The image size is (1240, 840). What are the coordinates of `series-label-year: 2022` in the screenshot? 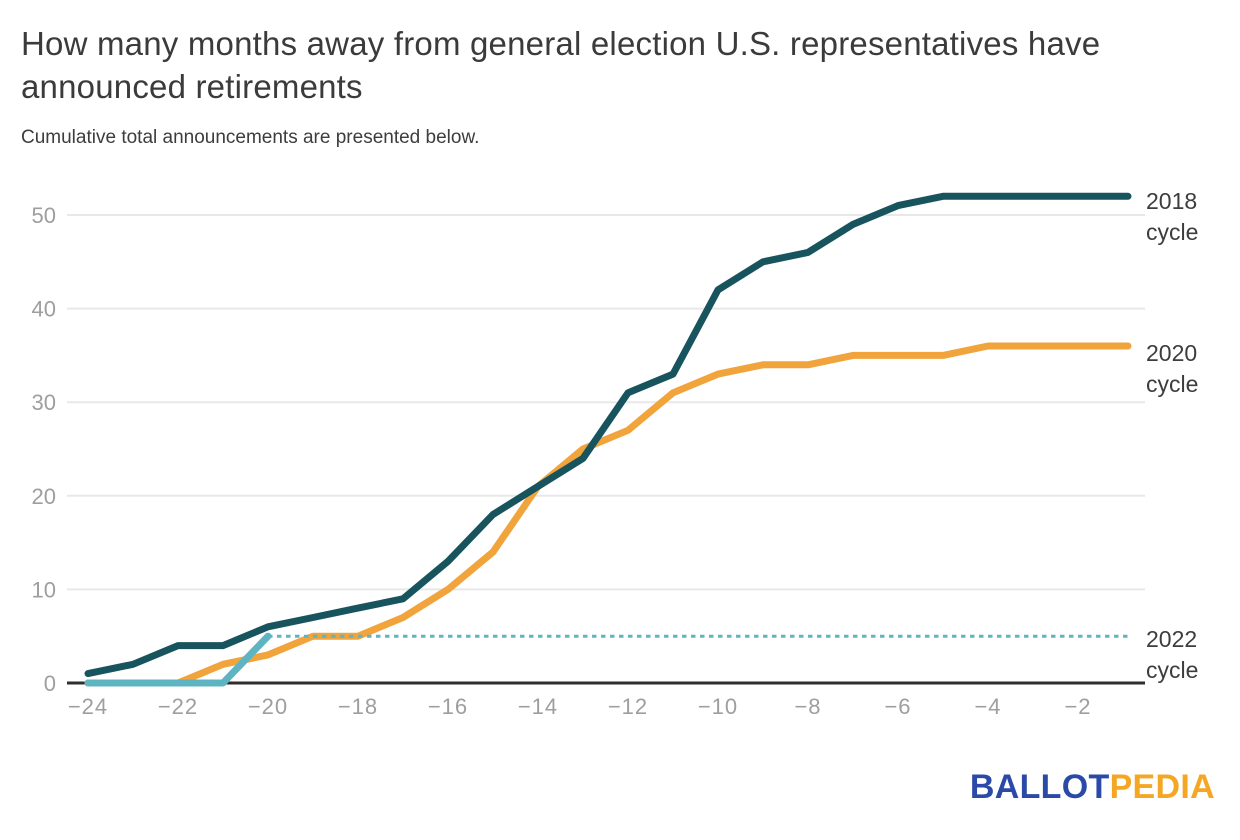 It's located at (1172, 639).